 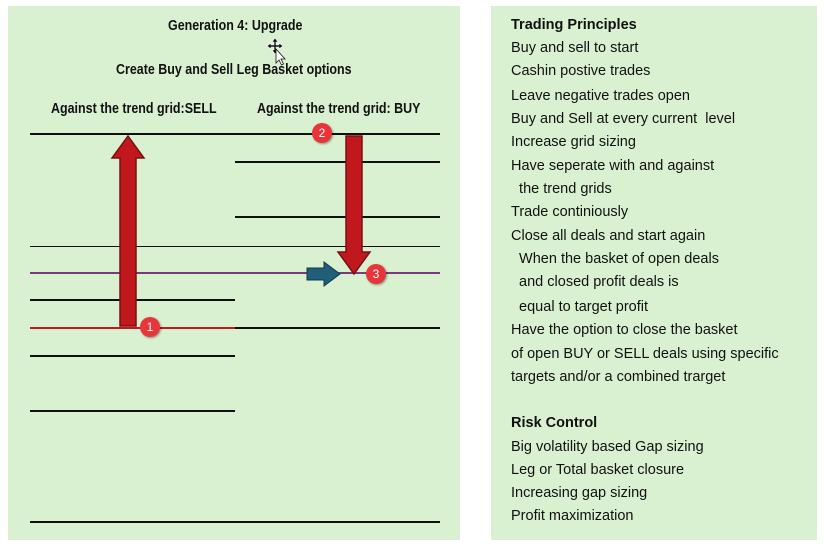 I want to click on sell-entry-level, so click(x=132, y=328).